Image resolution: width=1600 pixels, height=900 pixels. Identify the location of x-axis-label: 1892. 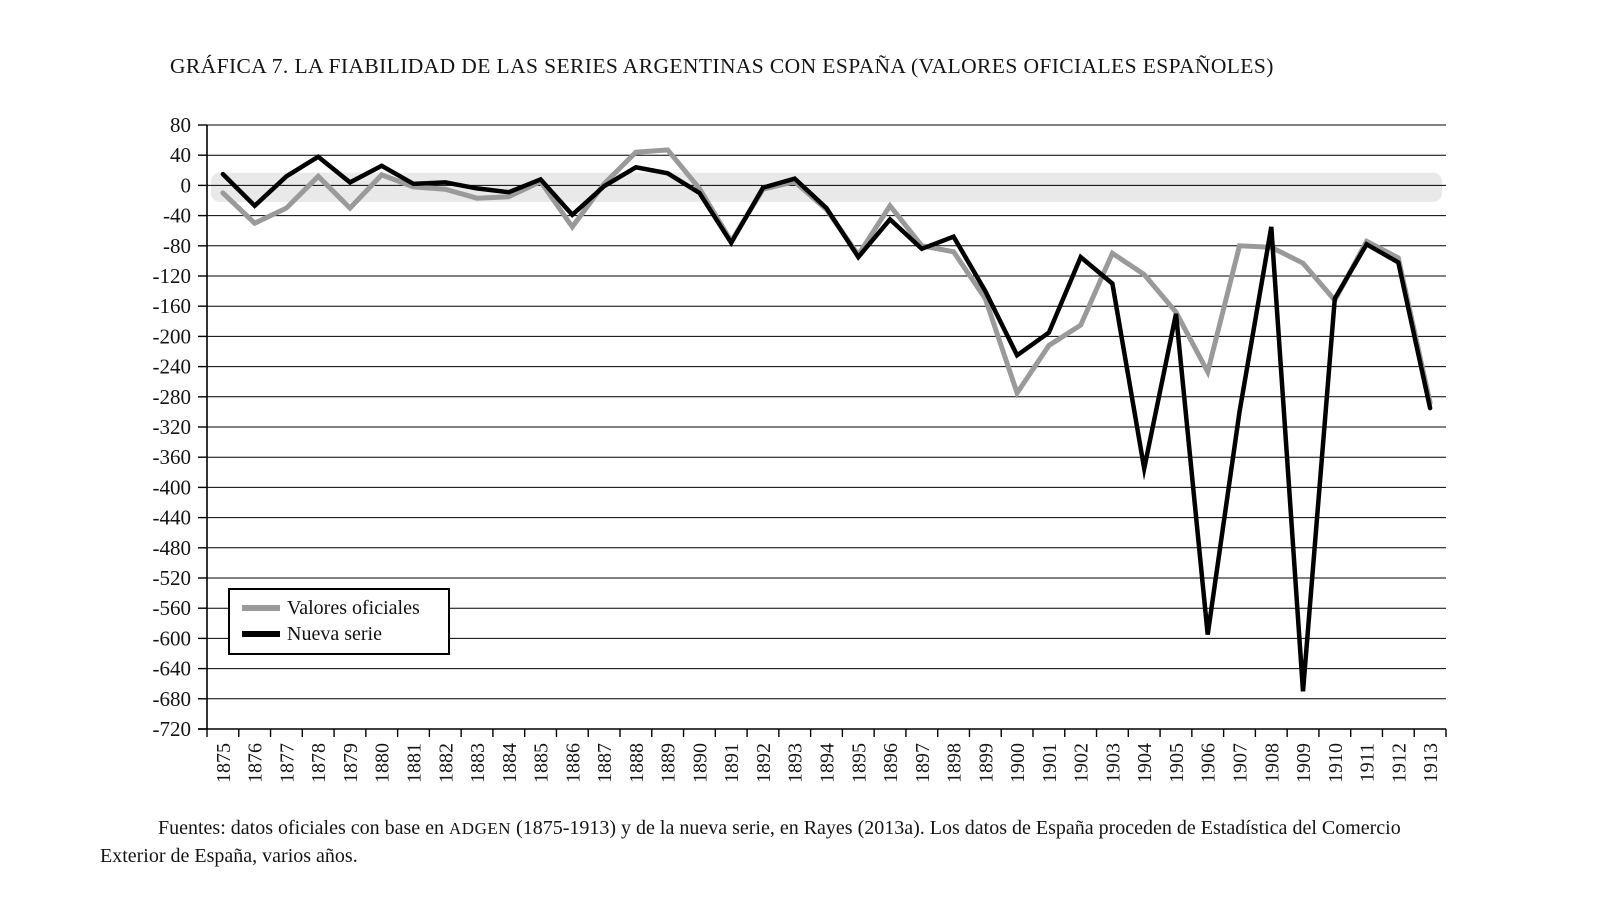
(764, 763).